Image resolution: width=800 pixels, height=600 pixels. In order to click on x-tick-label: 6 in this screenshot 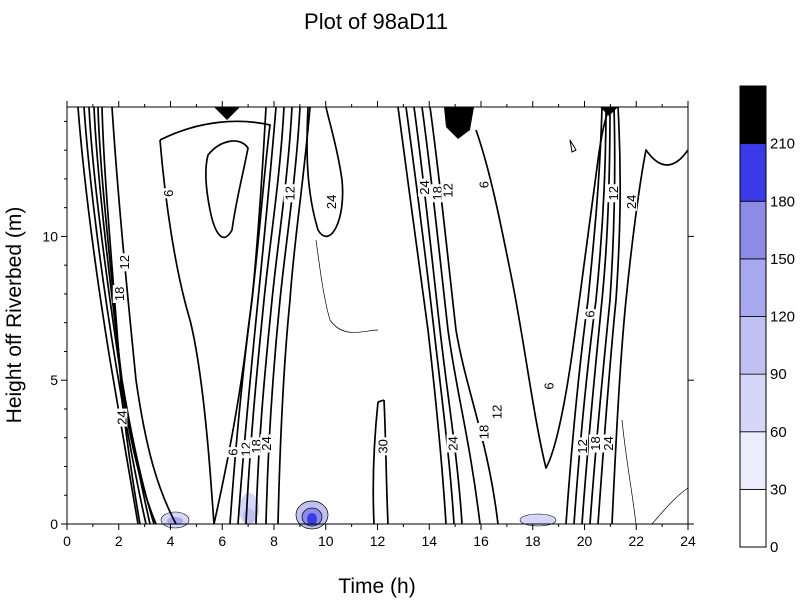, I will do `click(222, 541)`.